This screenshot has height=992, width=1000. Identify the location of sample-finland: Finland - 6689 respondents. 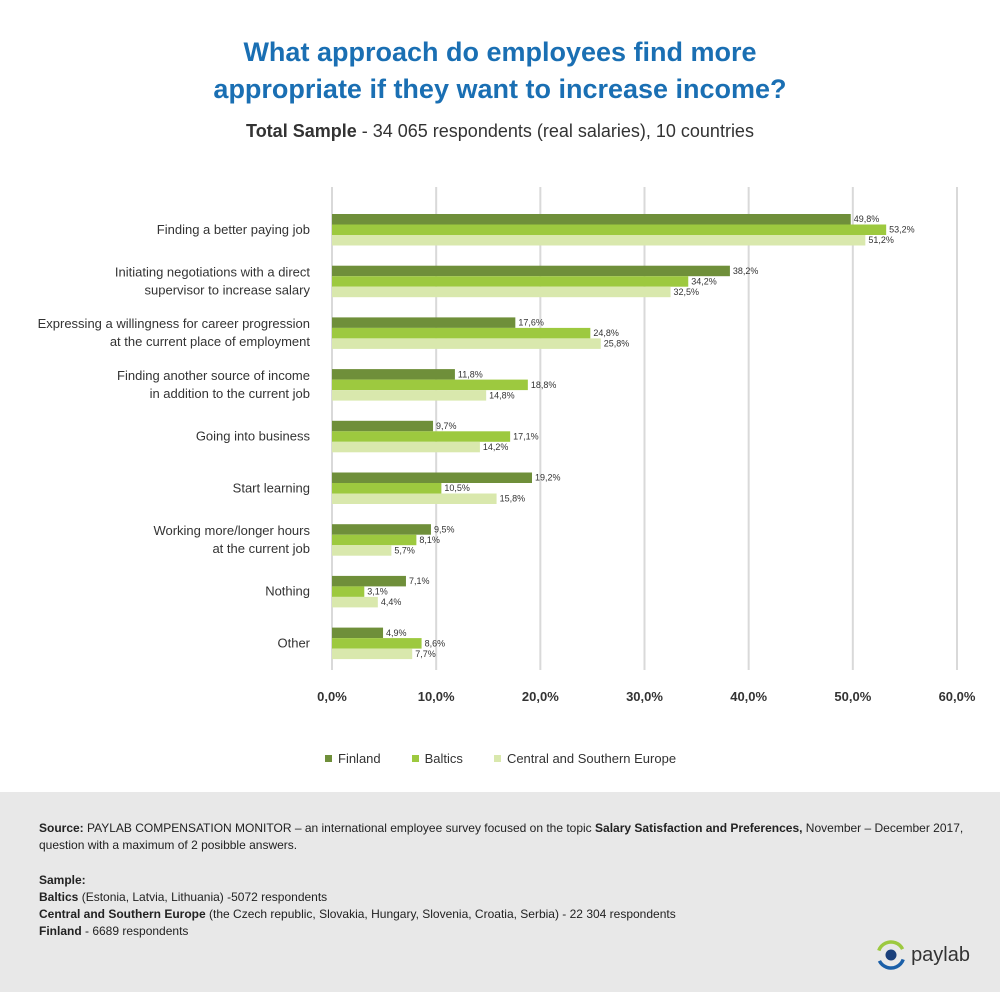
(504, 931).